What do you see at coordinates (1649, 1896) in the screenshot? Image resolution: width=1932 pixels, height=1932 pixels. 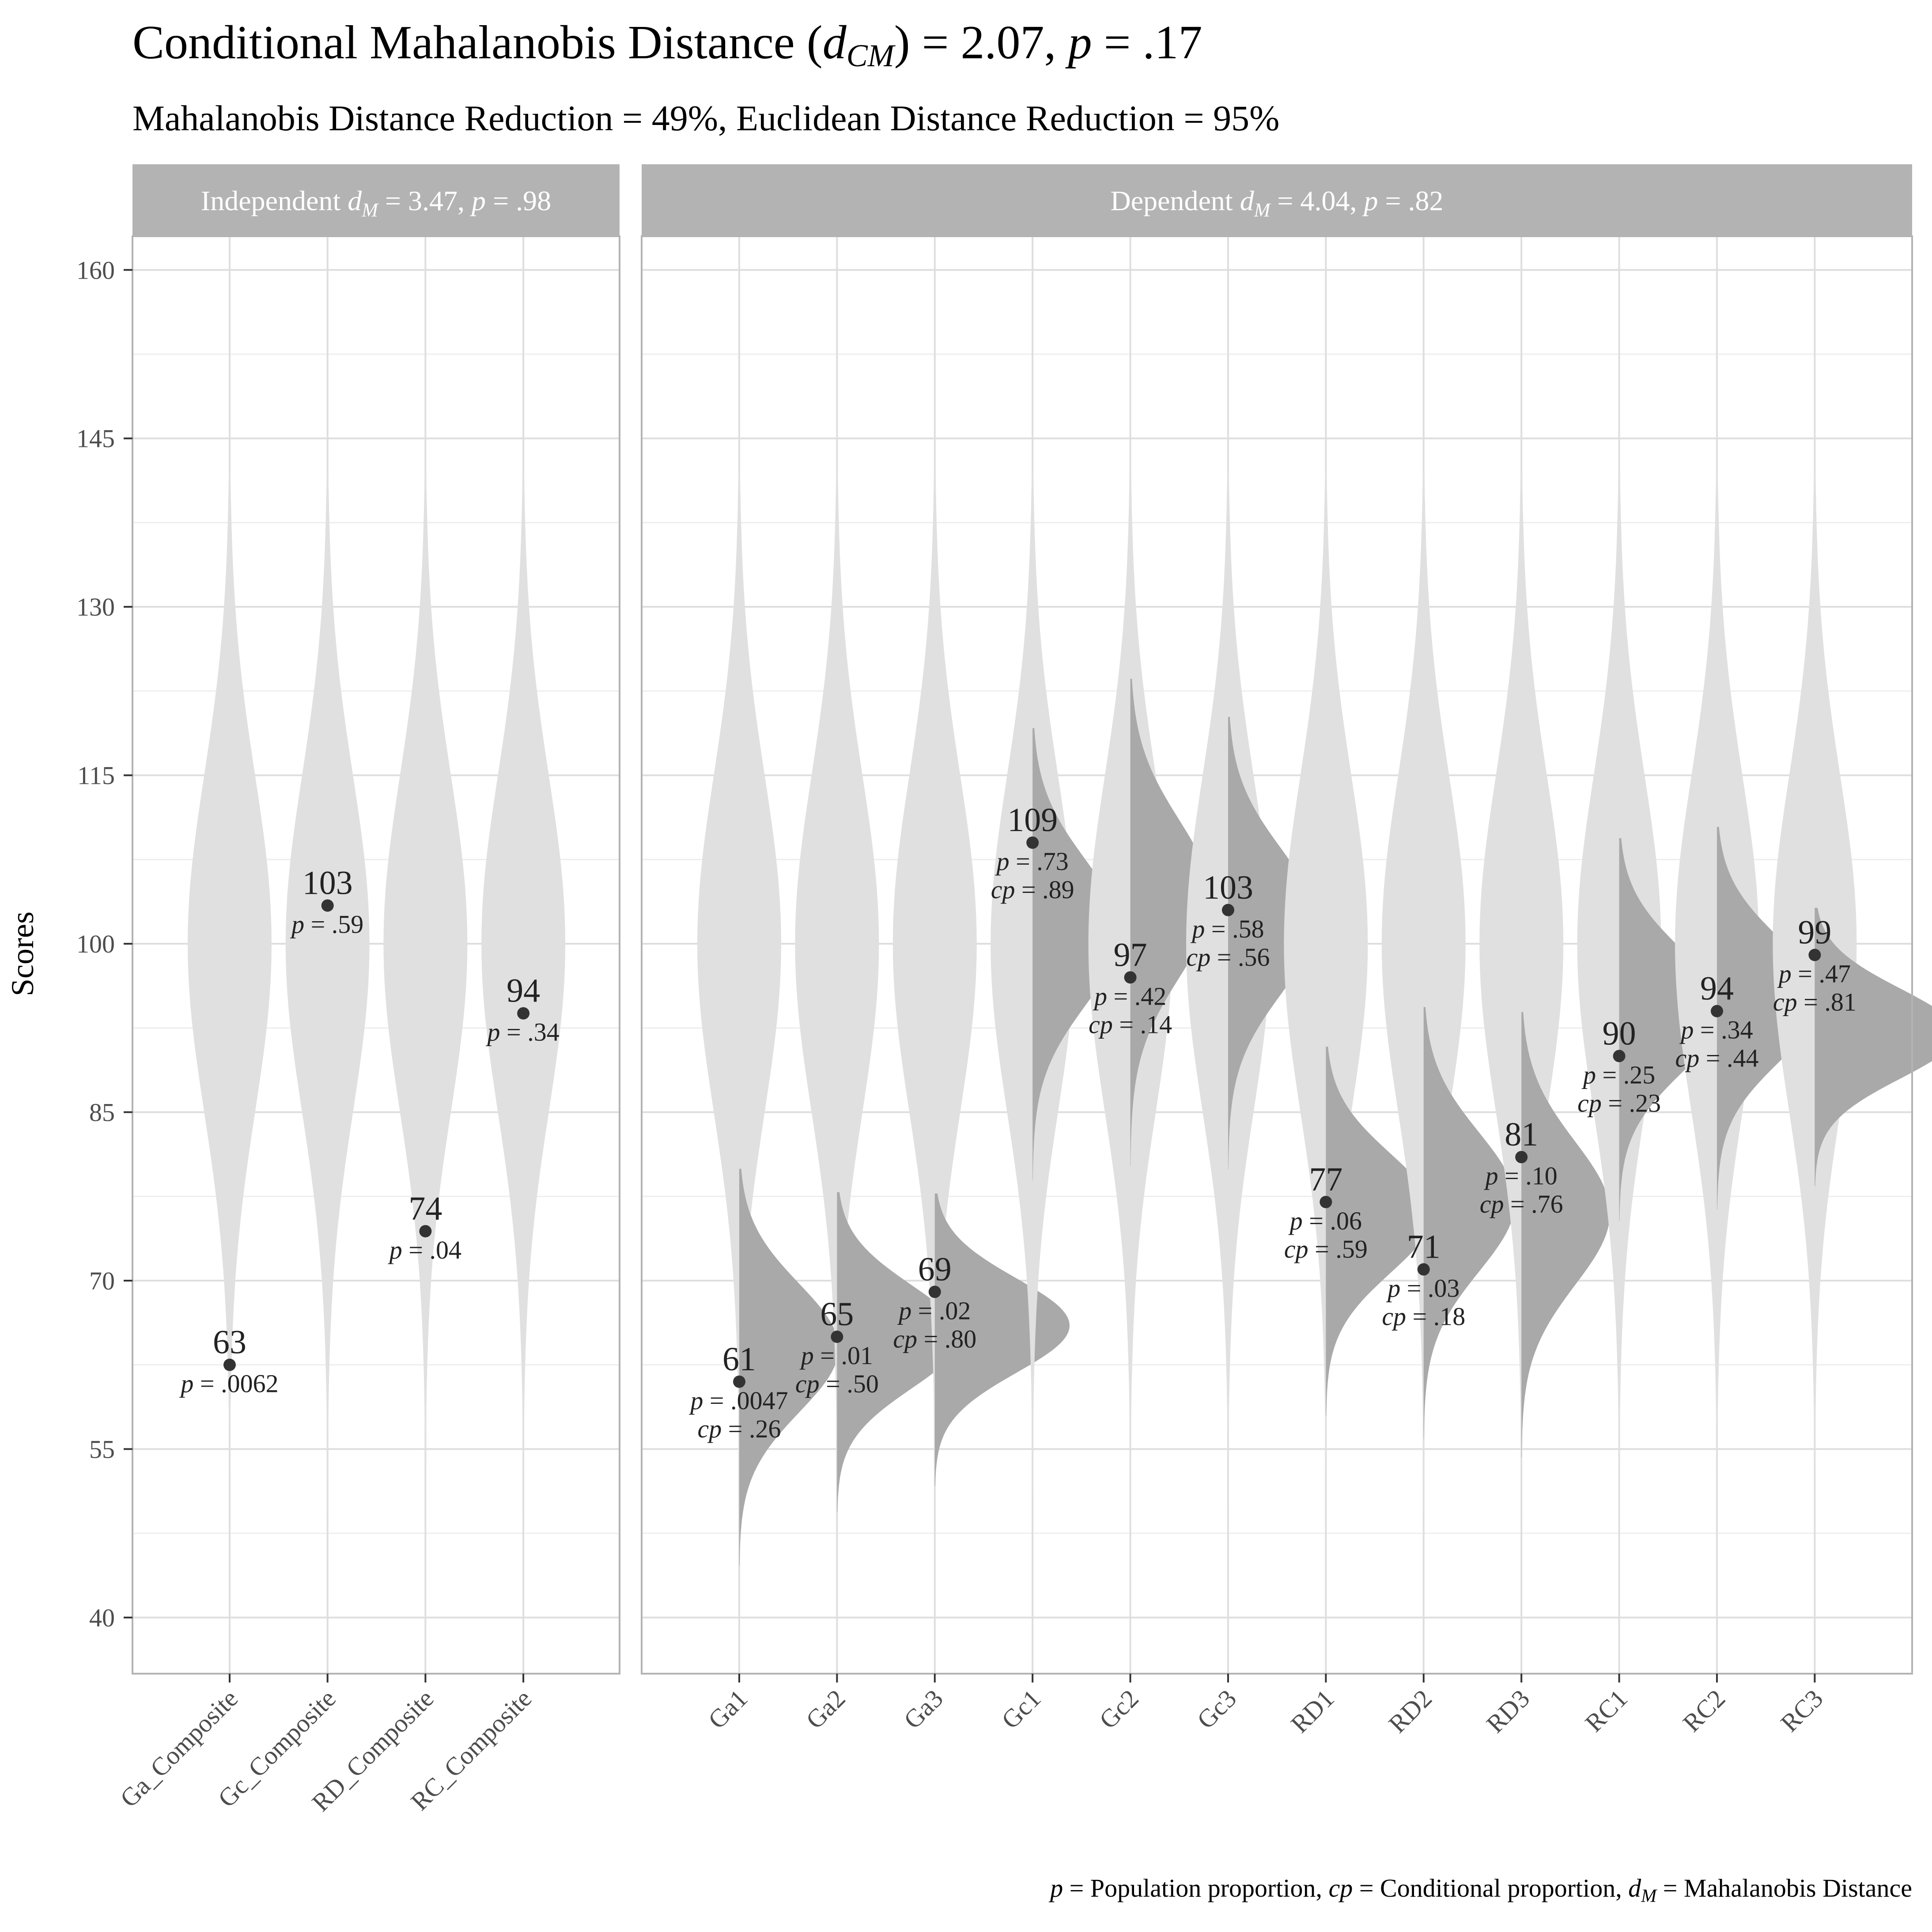 I see `caption-d-sub: M` at bounding box center [1649, 1896].